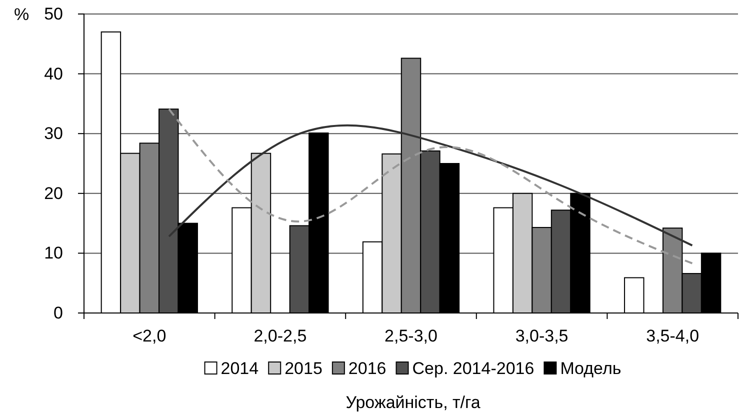 The image size is (742, 415). What do you see at coordinates (58, 312) in the screenshot?
I see `y-tick-label: 0` at bounding box center [58, 312].